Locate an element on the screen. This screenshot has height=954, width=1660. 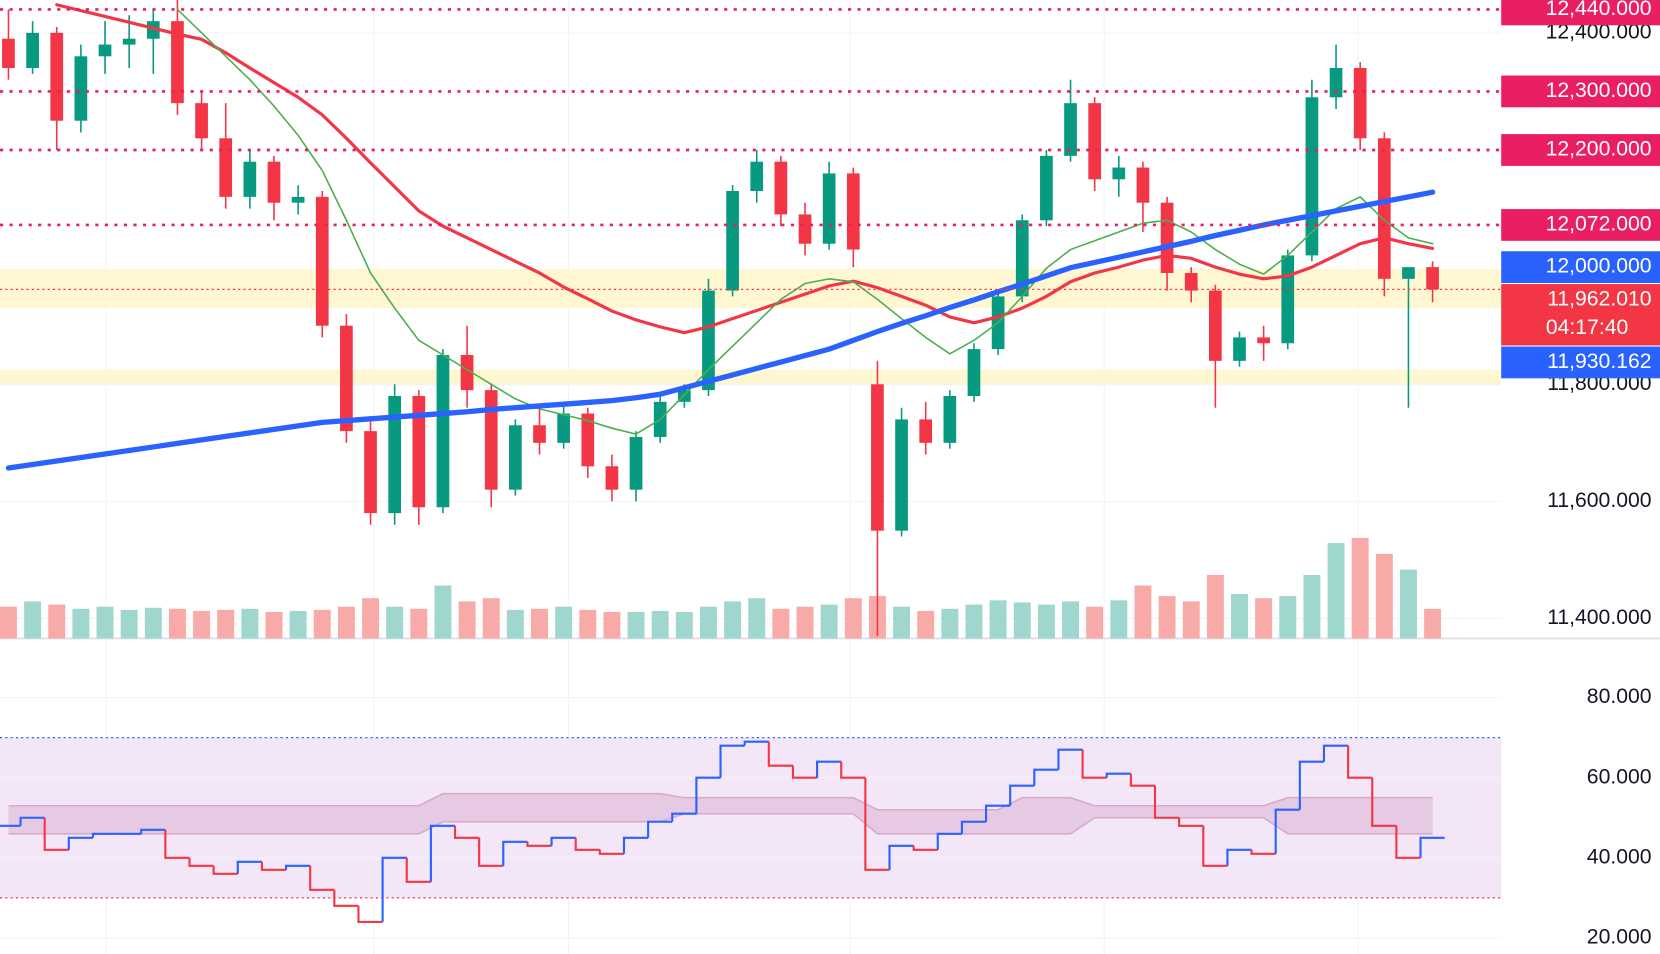
price-tag-label: 12,000.000 is located at coordinates (1599, 266).